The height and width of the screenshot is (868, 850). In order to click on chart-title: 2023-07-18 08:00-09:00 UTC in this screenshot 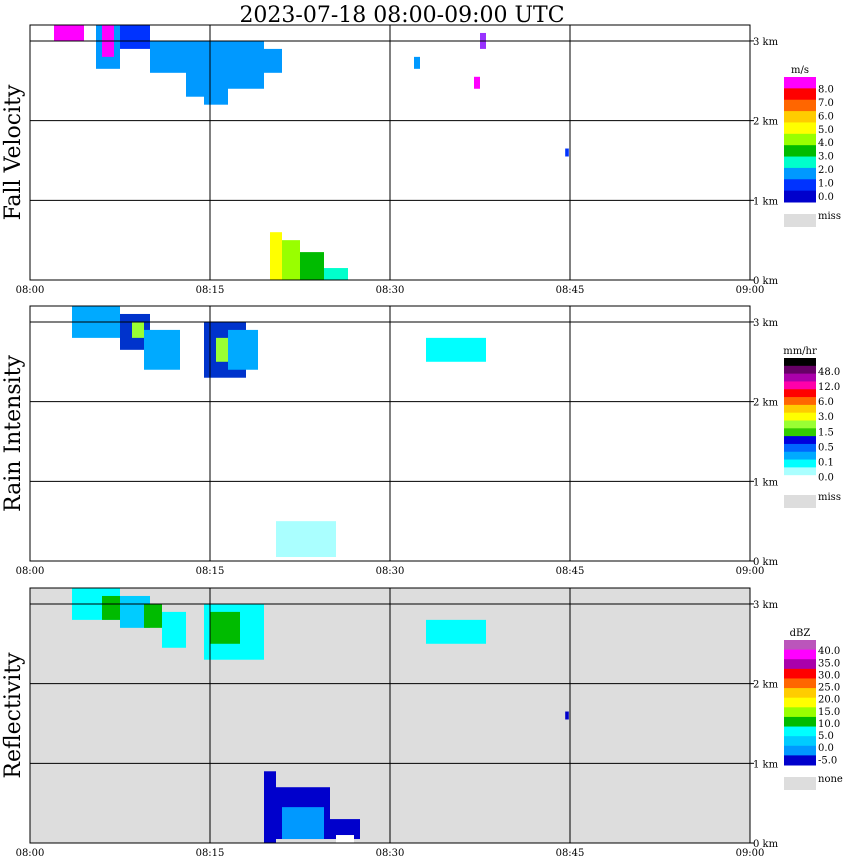, I will do `click(401, 15)`.